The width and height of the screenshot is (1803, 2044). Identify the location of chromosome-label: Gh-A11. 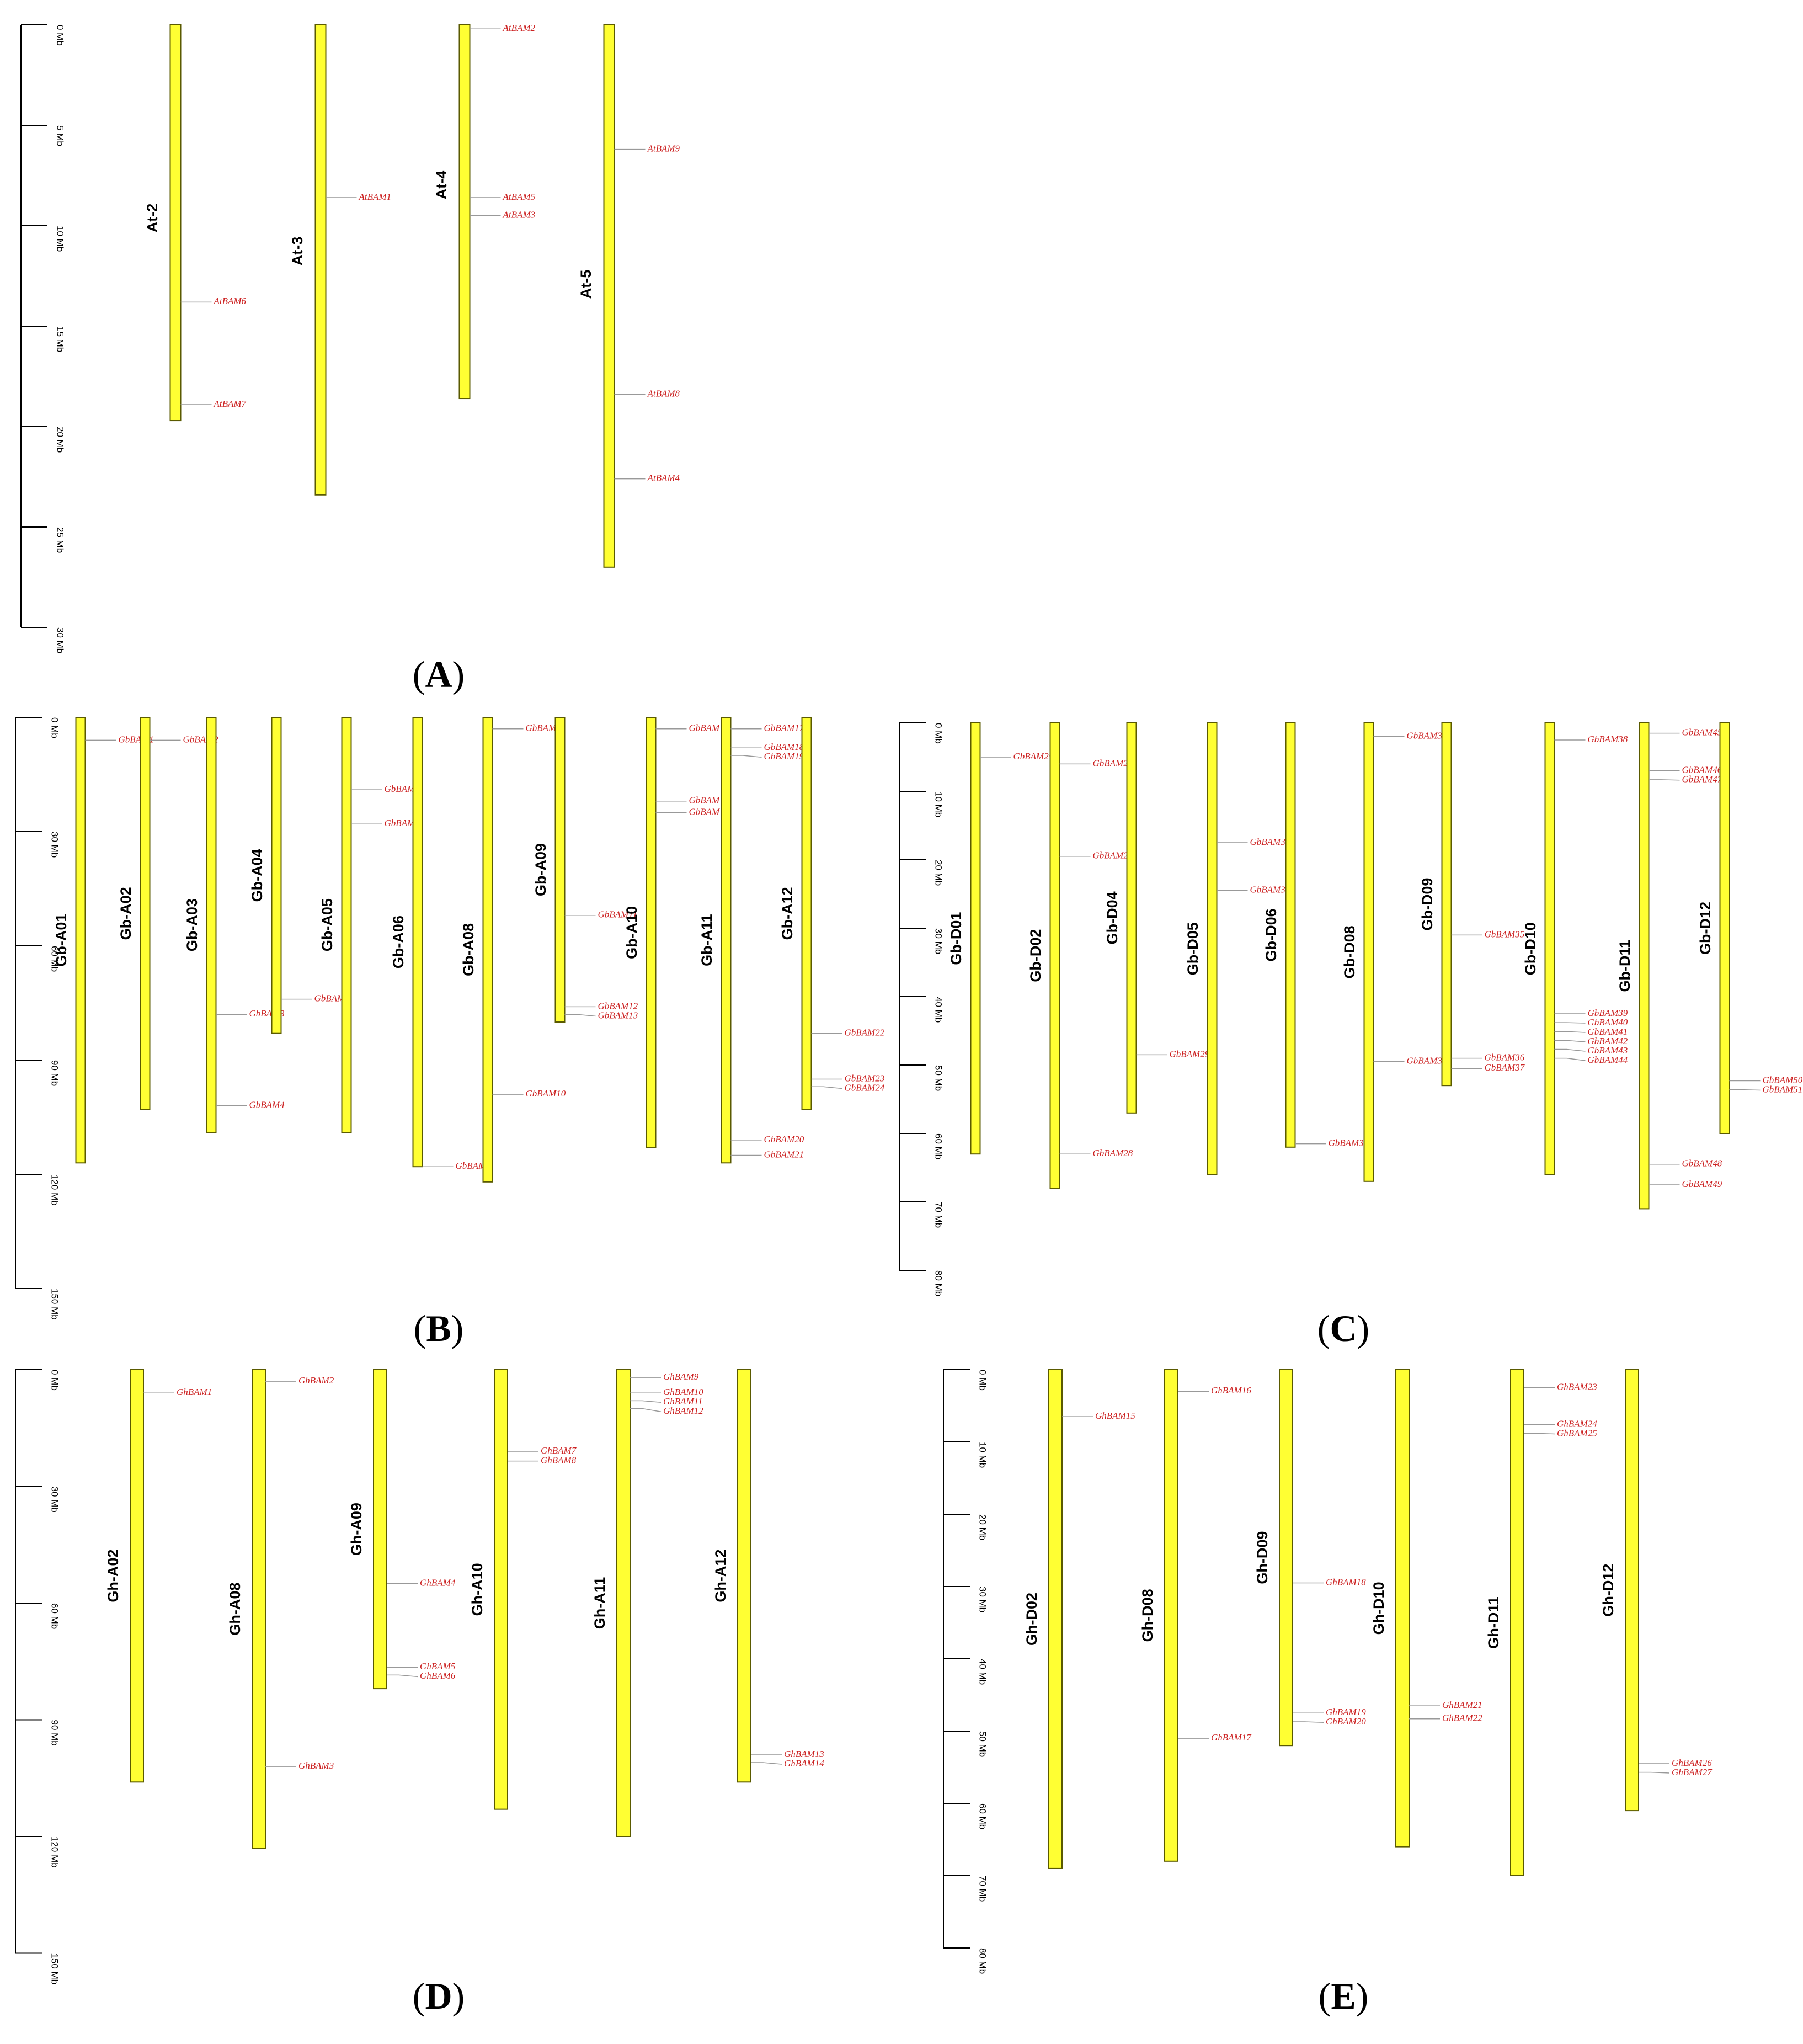
(599, 1603).